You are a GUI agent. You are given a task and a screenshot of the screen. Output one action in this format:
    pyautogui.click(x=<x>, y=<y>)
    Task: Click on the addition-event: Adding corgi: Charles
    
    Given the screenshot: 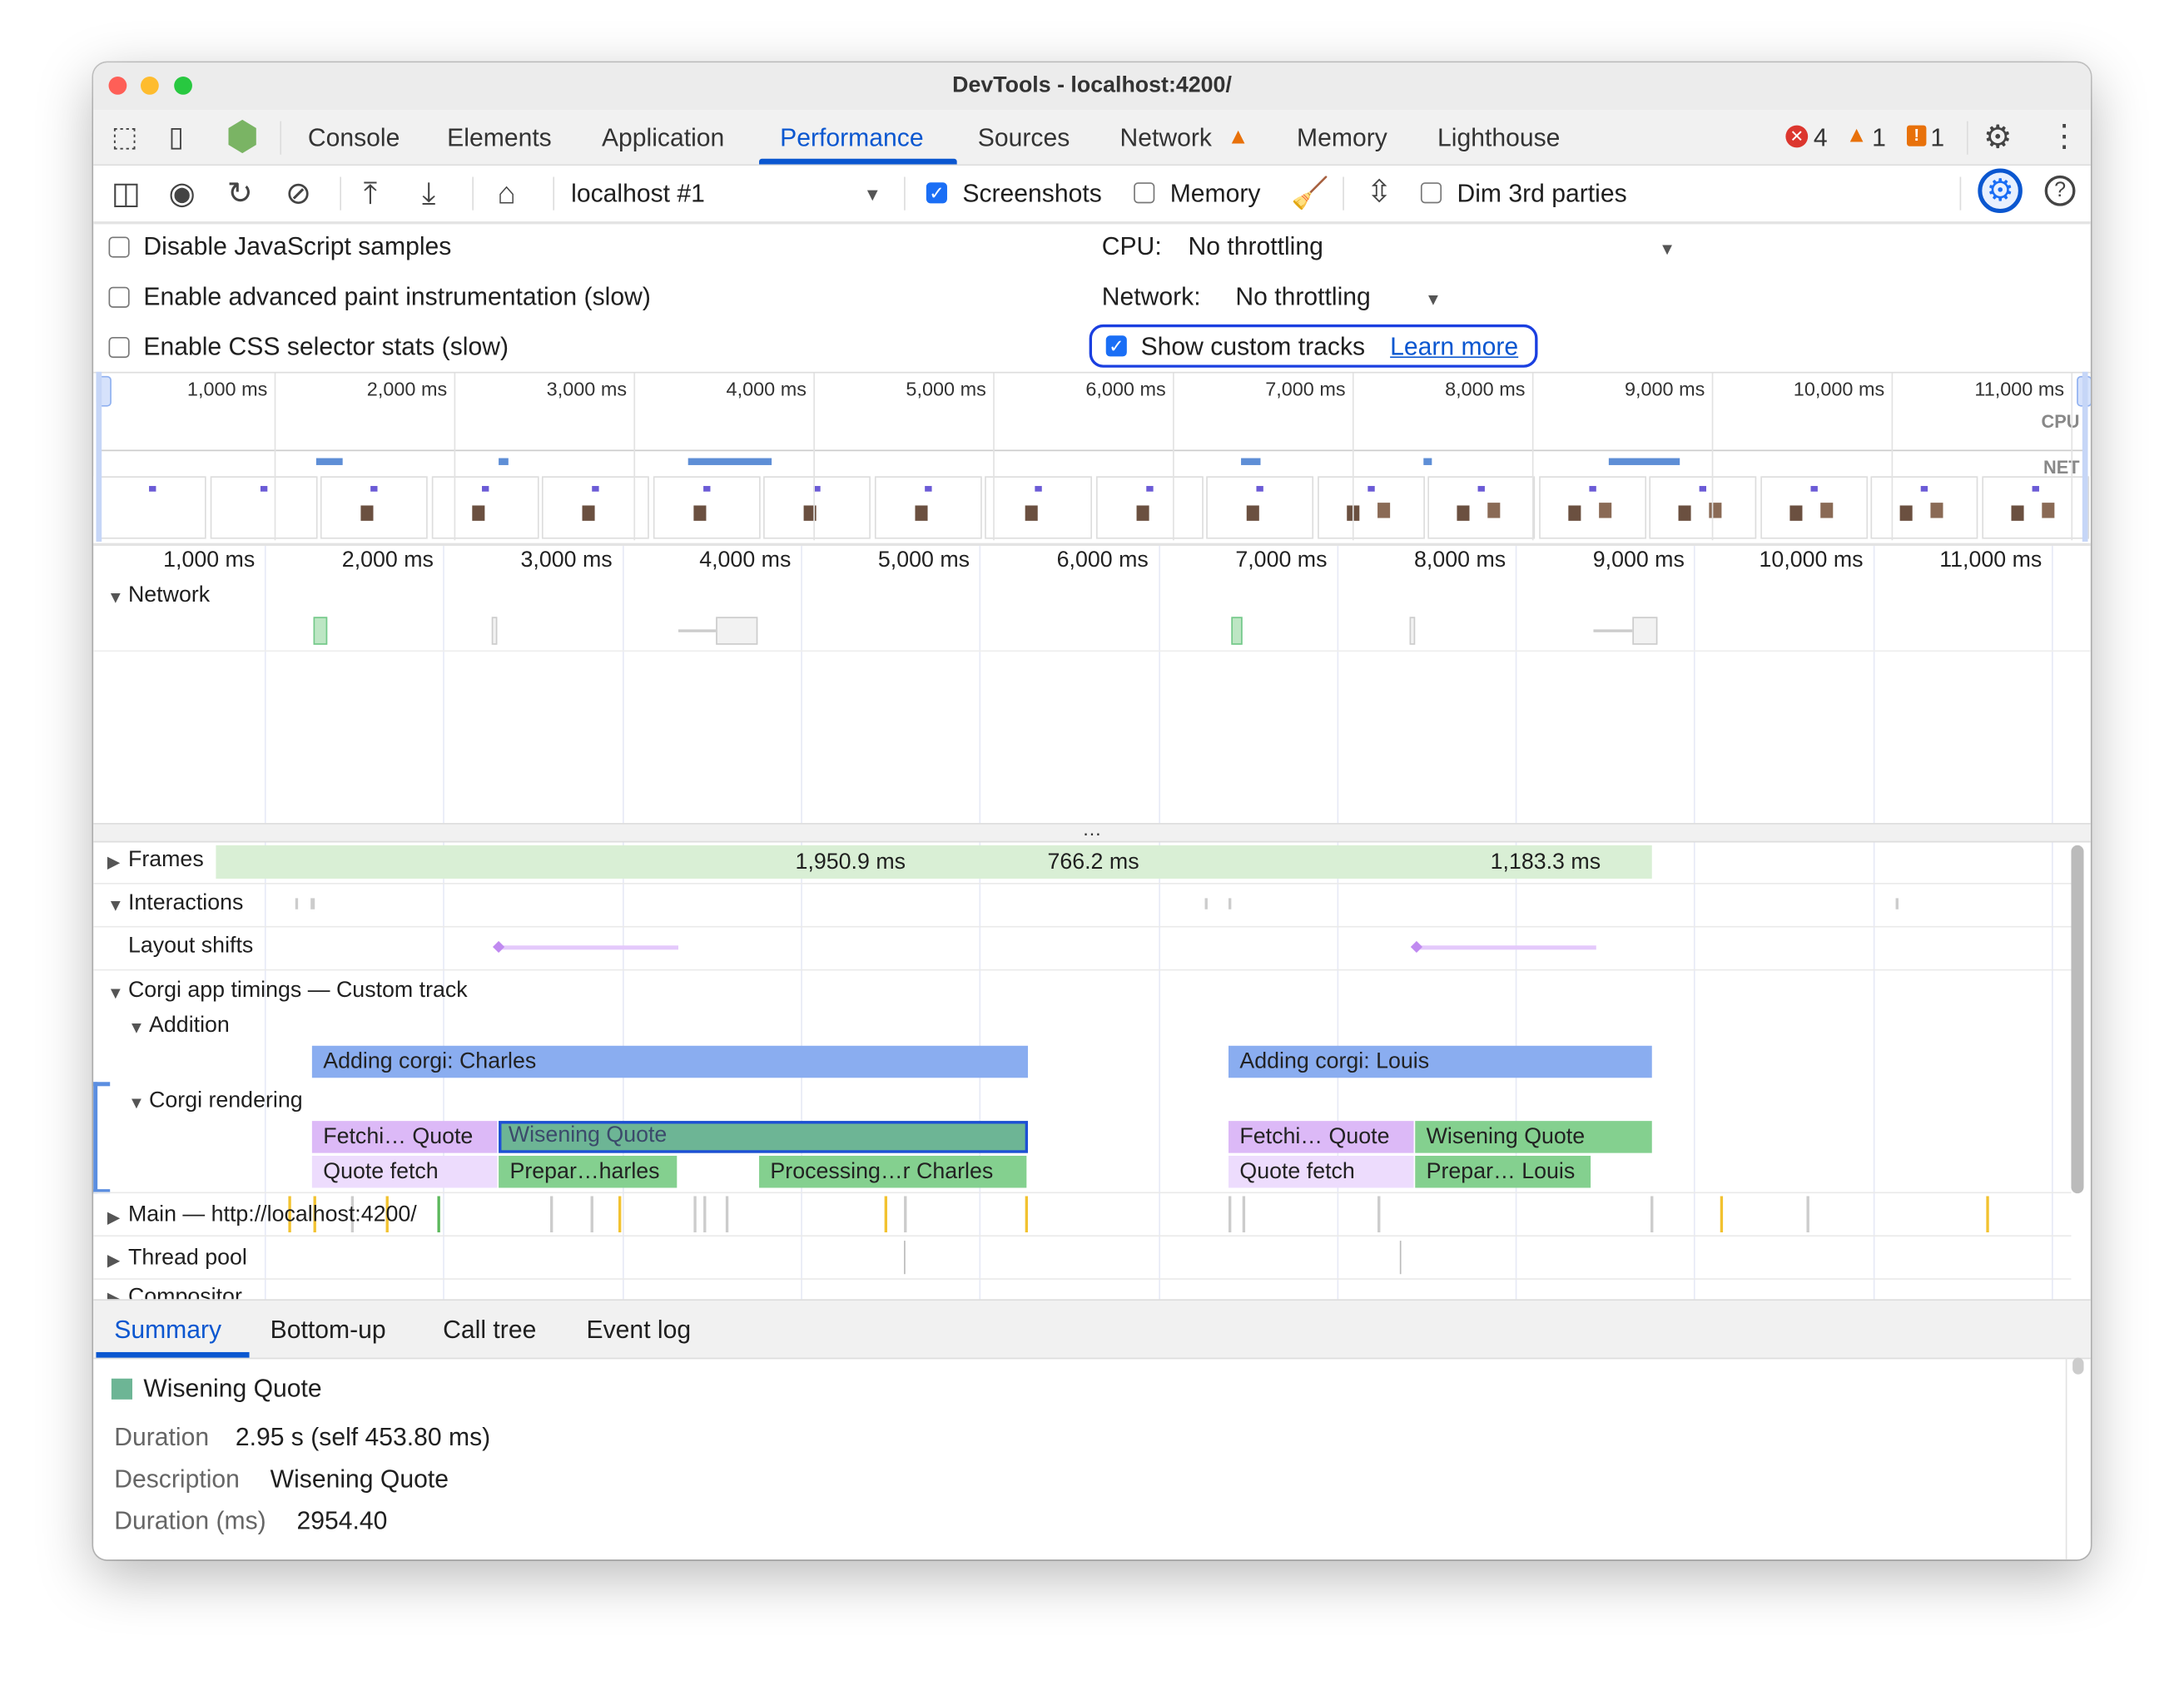 What is the action you would take?
    pyautogui.click(x=670, y=1062)
    